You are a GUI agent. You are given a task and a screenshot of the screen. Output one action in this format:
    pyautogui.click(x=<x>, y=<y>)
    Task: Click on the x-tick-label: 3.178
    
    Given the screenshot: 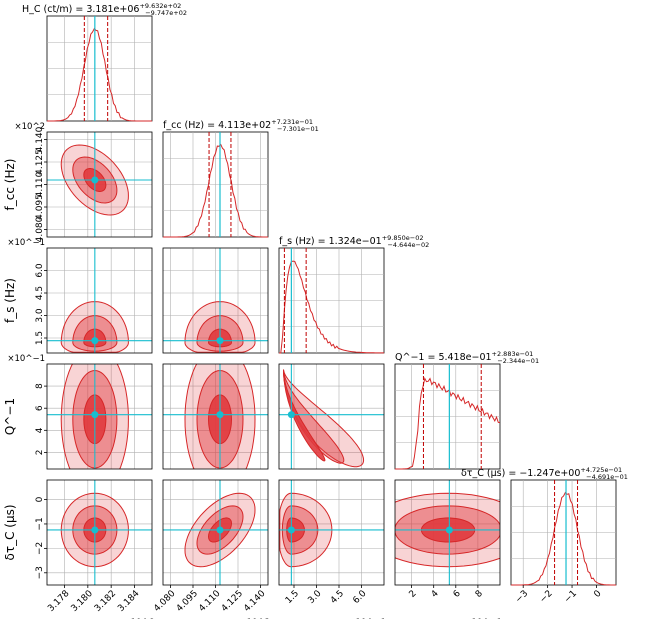 What is the action you would take?
    pyautogui.click(x=58, y=601)
    